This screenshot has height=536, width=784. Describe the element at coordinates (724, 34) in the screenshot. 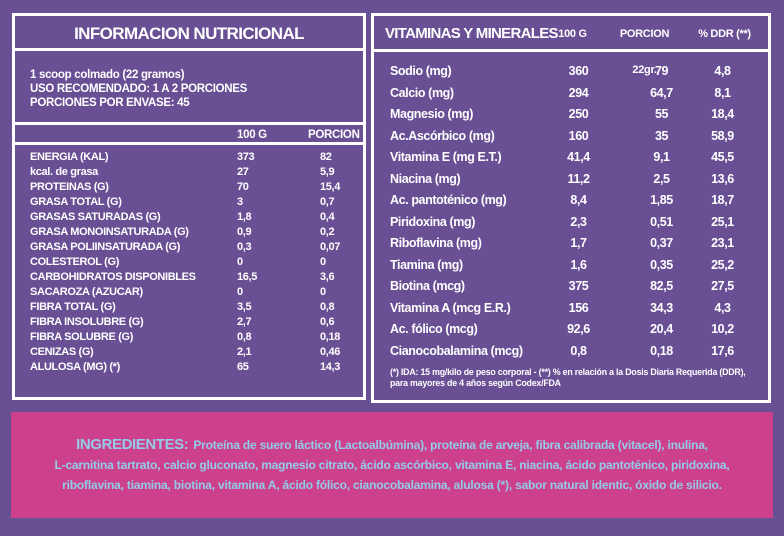

I see `column-header-ddr: % DDR (**)` at that location.